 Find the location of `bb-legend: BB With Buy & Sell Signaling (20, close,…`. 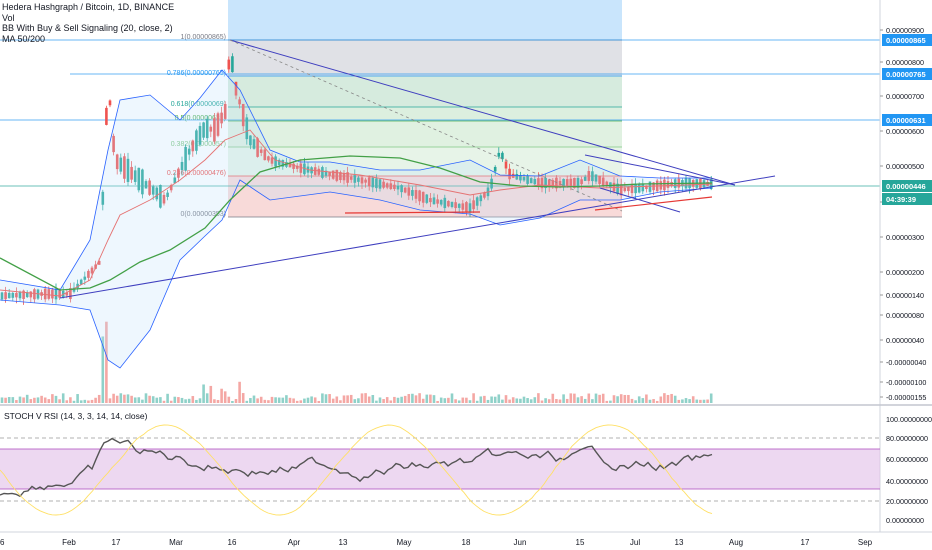

bb-legend: BB With Buy & Sell Signaling (20, close,… is located at coordinates (87, 28).